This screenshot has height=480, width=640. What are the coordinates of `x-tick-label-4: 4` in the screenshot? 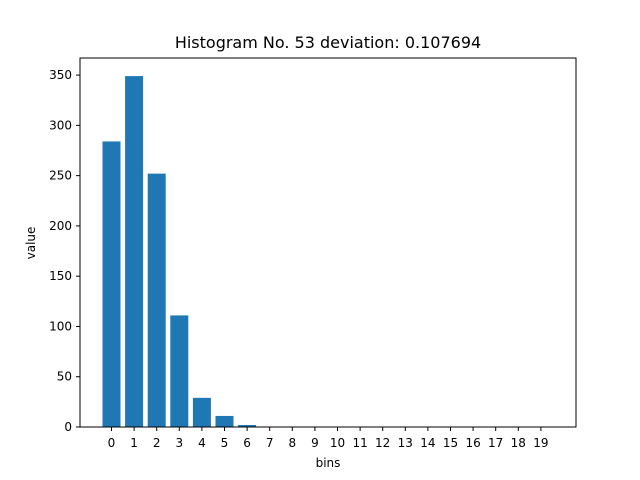 It's located at (202, 443).